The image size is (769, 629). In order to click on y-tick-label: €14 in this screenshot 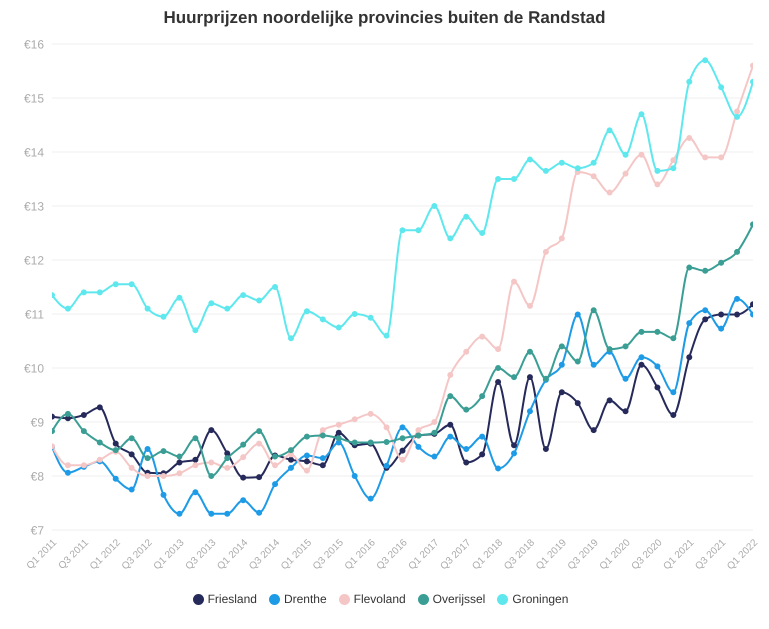, I will do `click(34, 152)`.